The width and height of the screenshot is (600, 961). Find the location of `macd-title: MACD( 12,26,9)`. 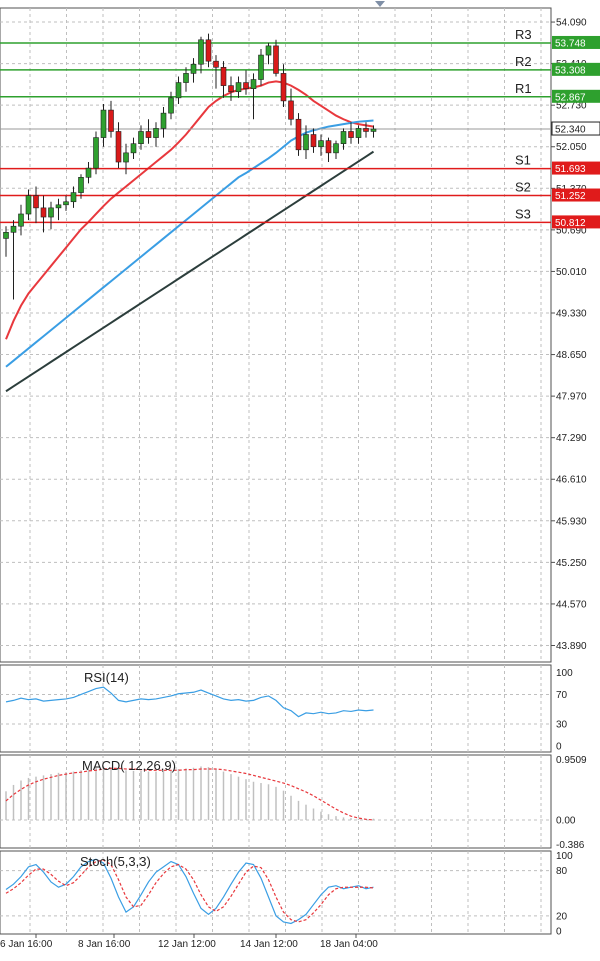

macd-title: MACD( 12,26,9) is located at coordinates (129, 765).